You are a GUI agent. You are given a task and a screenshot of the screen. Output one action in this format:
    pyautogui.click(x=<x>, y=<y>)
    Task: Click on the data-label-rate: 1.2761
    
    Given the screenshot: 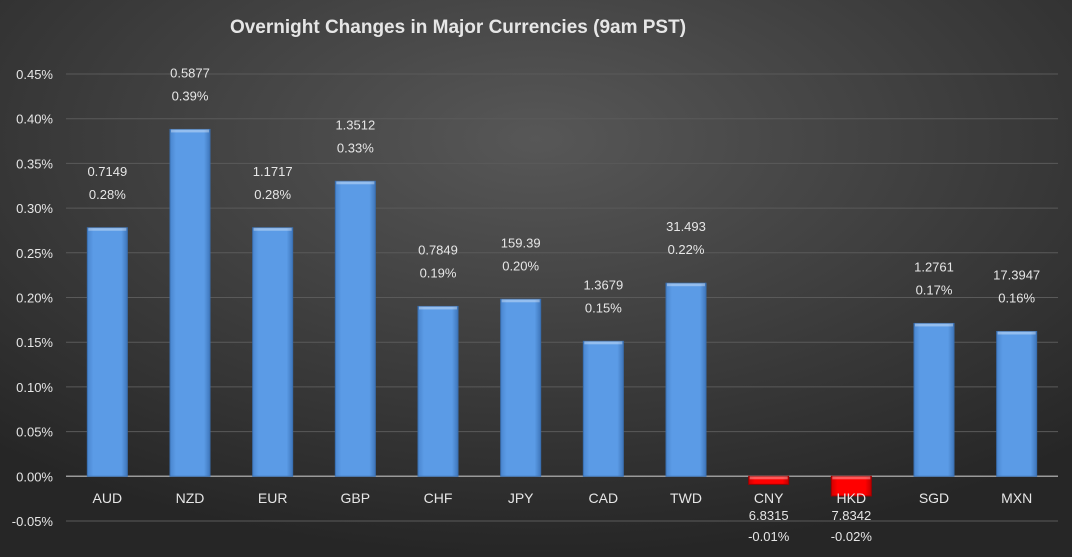 What is the action you would take?
    pyautogui.click(x=934, y=266)
    